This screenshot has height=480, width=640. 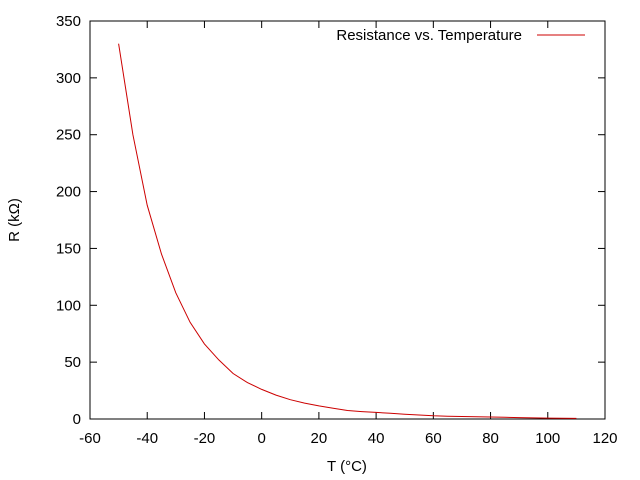 What do you see at coordinates (261, 438) in the screenshot?
I see `x-tick-label: 0` at bounding box center [261, 438].